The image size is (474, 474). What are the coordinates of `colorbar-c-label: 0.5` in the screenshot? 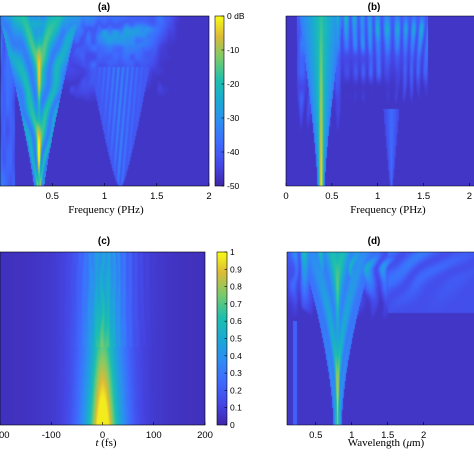 It's located at (236, 339).